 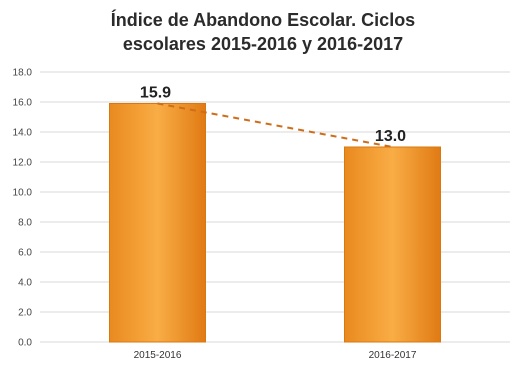 I want to click on chart-title-line-2: escolares 2015-2016 y 2016-2017, so click(x=263, y=44).